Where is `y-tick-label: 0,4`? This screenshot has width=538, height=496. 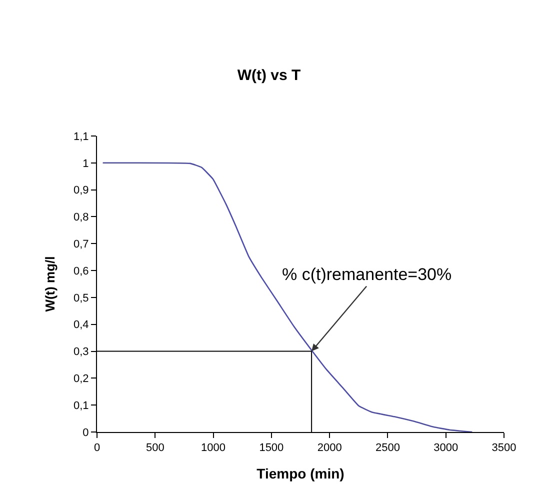
y-tick-label: 0,4 is located at coordinates (81, 325).